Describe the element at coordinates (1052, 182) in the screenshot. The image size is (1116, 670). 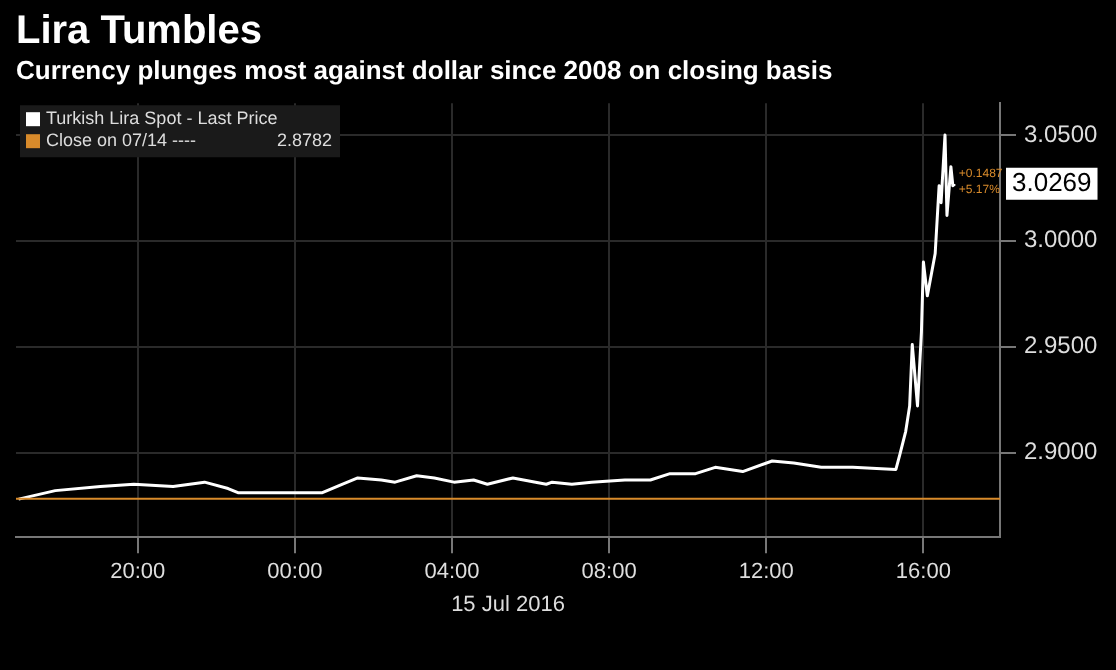
I see `text: 3.0269` at that location.